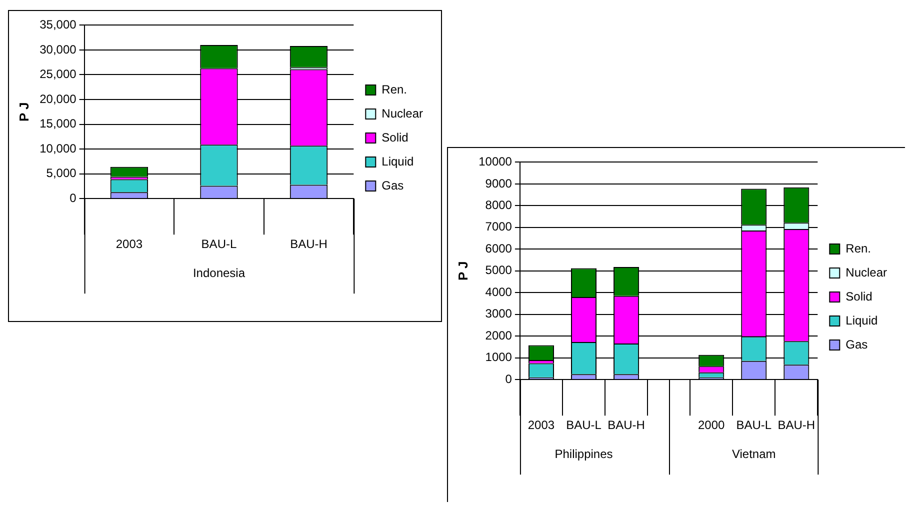 Image resolution: width=906 pixels, height=507 pixels. Describe the element at coordinates (58, 49) in the screenshot. I see `y-tick-label: 30,000` at that location.